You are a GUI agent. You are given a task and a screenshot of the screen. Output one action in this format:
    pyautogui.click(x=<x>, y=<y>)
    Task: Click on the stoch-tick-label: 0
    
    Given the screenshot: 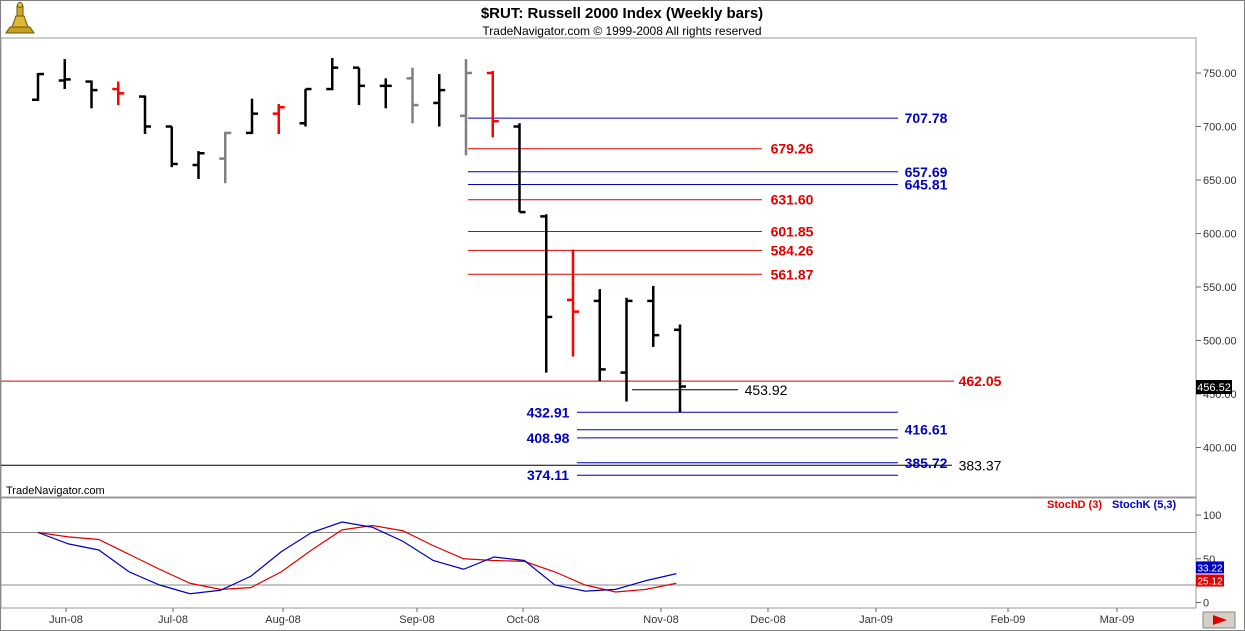 What is the action you would take?
    pyautogui.click(x=1206, y=604)
    